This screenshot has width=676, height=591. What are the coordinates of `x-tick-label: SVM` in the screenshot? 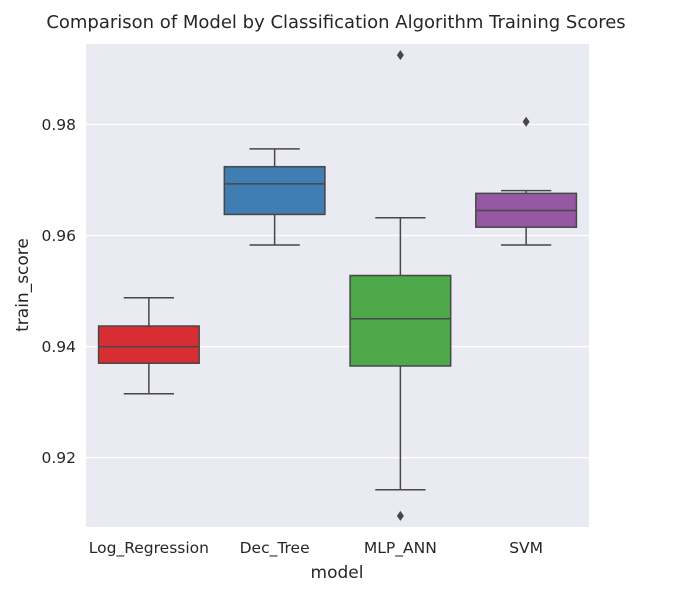 It's located at (526, 548).